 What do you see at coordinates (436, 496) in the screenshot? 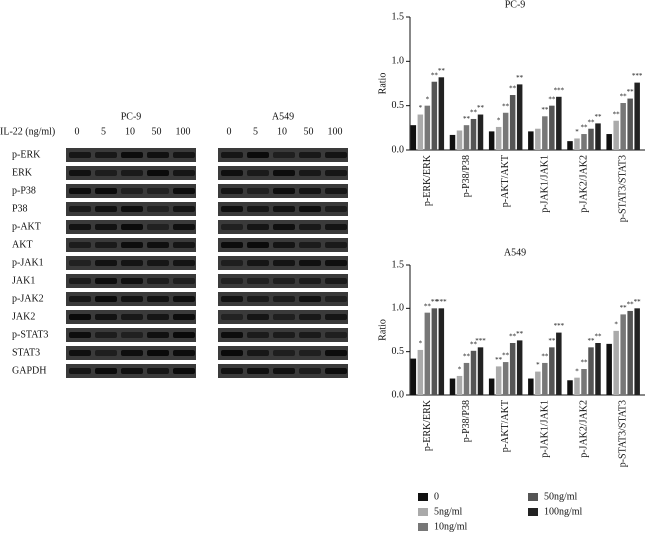
I see `legend-label: 0` at bounding box center [436, 496].